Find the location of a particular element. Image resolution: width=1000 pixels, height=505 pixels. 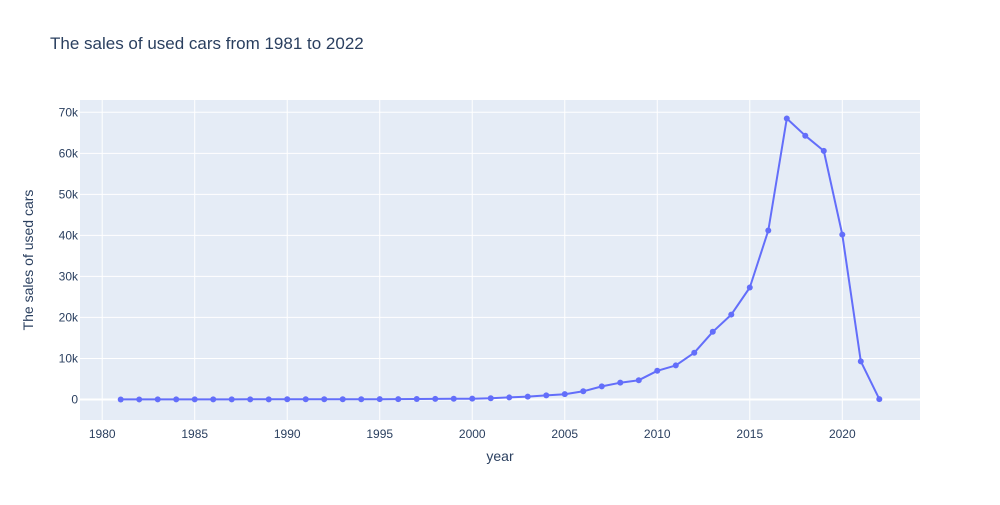

x-tick-label: 1985 is located at coordinates (194, 434).